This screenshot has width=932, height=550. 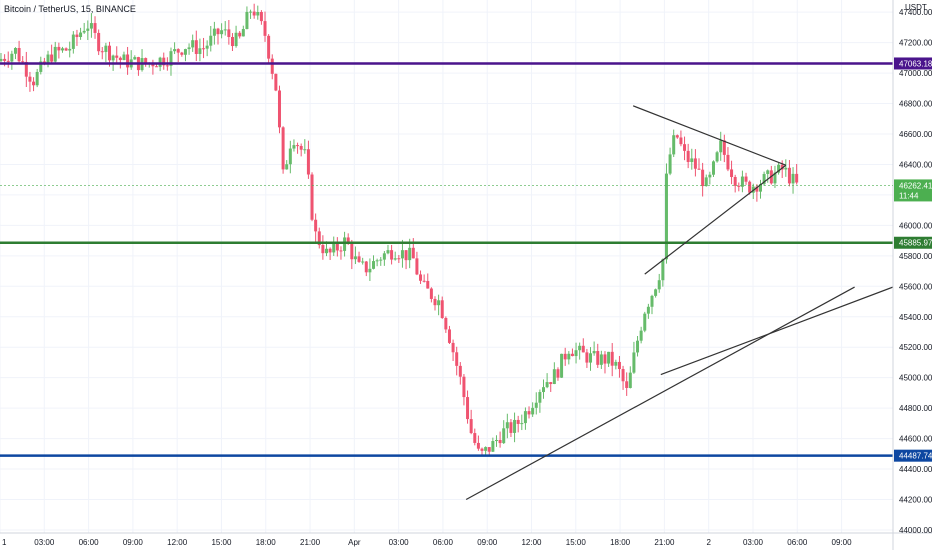 I want to click on trendline-pennant-upper, so click(x=709, y=135).